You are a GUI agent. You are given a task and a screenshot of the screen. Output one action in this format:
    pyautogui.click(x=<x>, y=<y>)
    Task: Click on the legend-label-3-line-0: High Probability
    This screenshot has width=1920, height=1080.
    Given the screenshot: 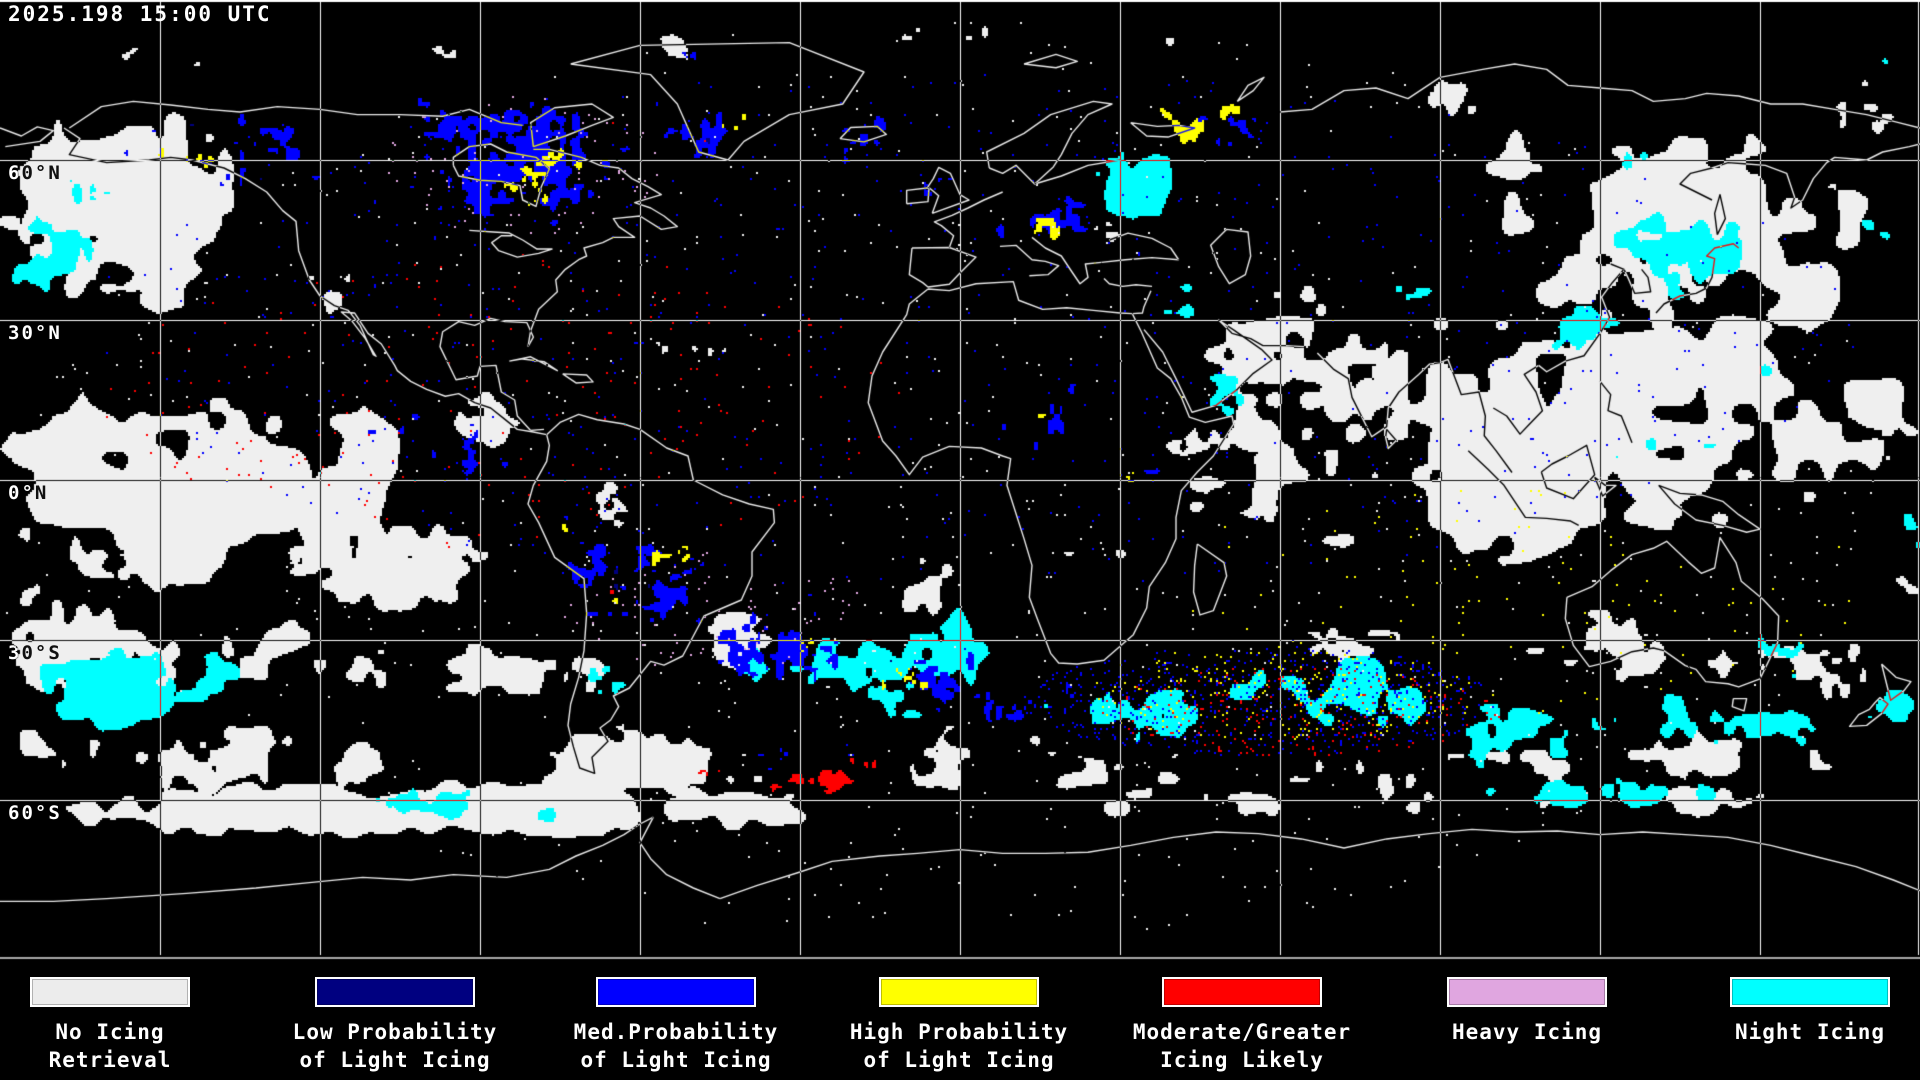 What is the action you would take?
    pyautogui.click(x=959, y=1032)
    